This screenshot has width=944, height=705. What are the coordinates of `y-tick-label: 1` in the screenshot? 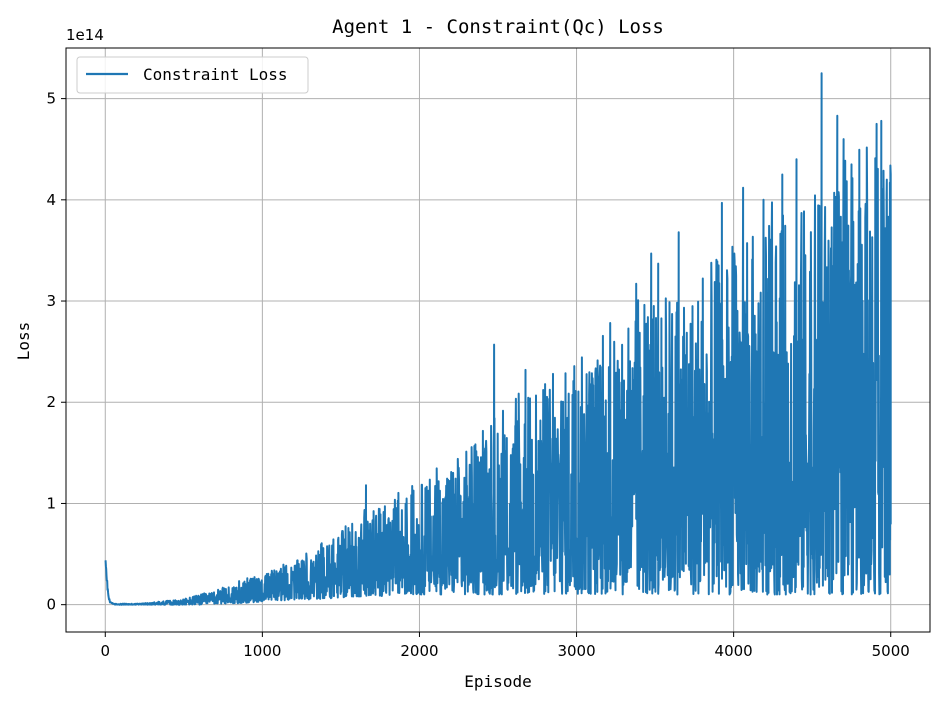 It's located at (51, 503).